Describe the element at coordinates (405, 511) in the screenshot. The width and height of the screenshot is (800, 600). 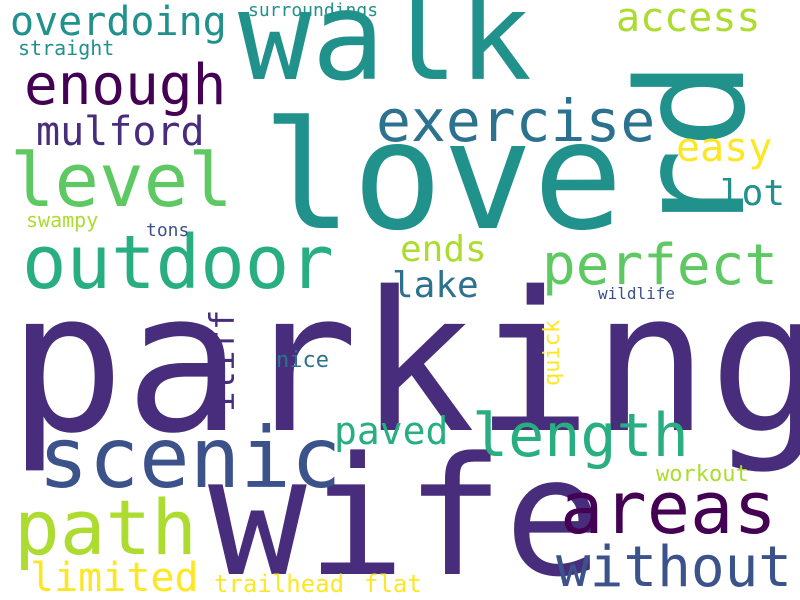
I see `word-wife: wife` at that location.